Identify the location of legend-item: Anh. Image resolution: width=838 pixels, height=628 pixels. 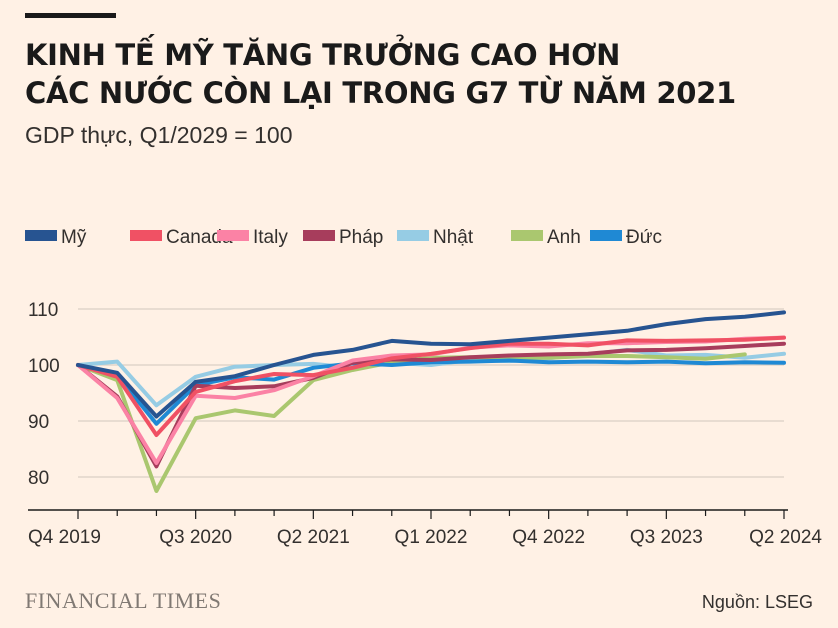
(546, 238).